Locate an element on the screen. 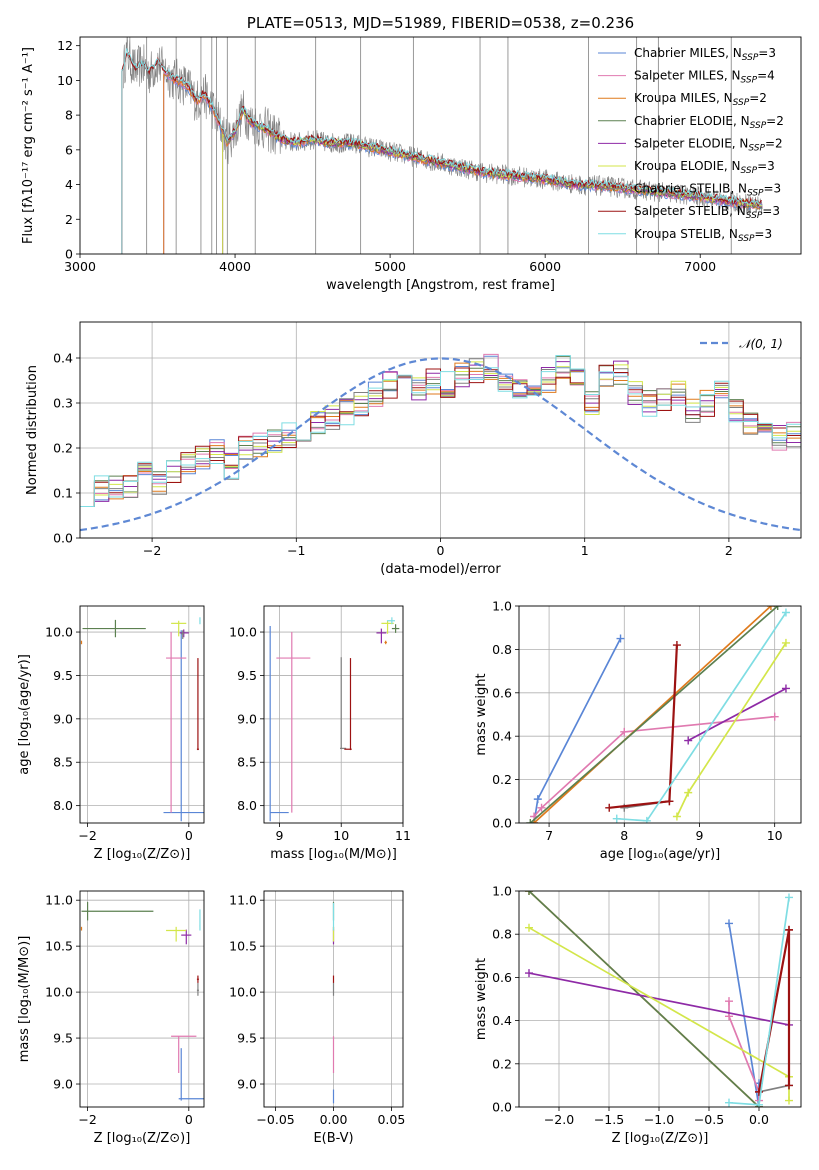  x-tick-label: 0 is located at coordinates (441, 550).